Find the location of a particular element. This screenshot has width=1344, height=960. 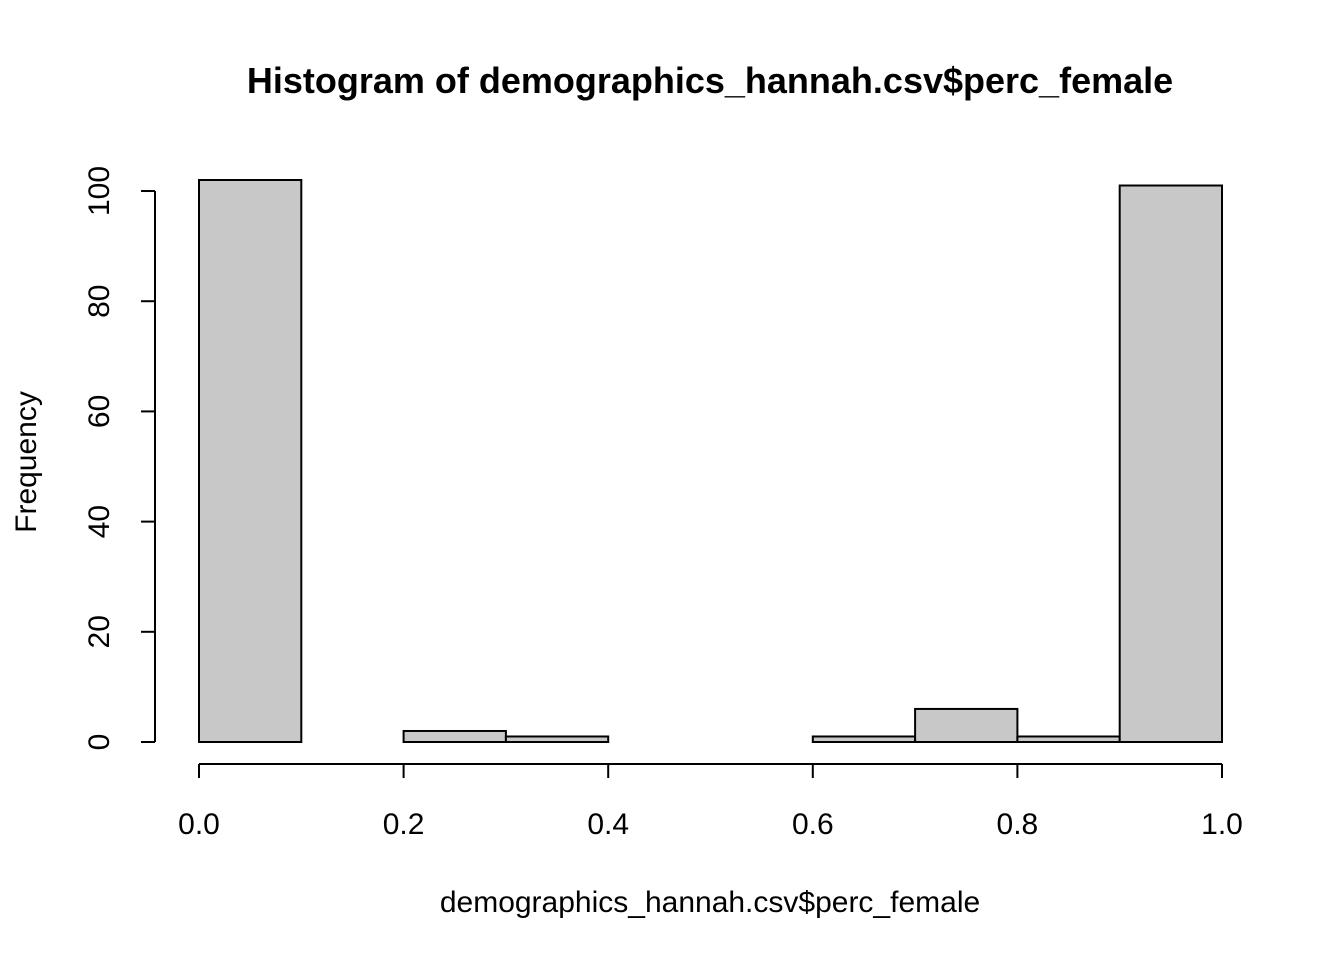

x-tick-label-2: 0.4 is located at coordinates (608, 824).